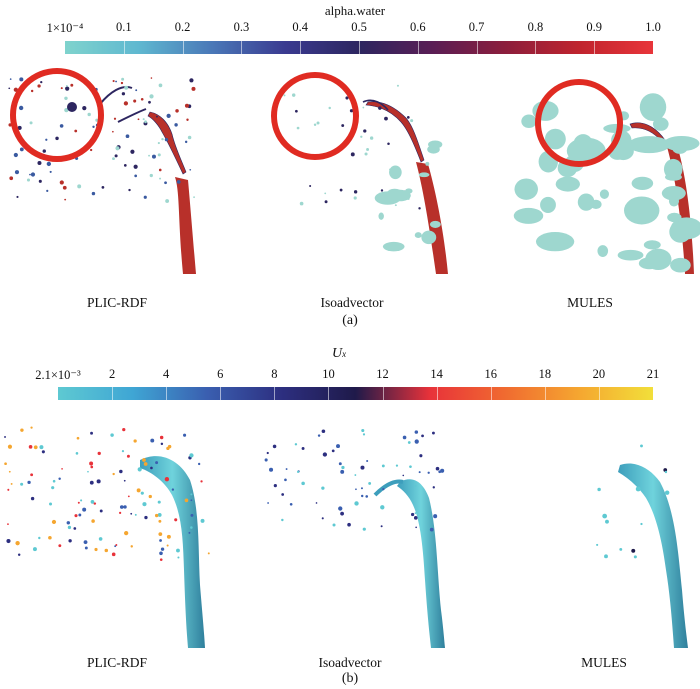 Image resolution: width=700 pixels, height=689 pixels. I want to click on panel-b-mules, so click(642, 546).